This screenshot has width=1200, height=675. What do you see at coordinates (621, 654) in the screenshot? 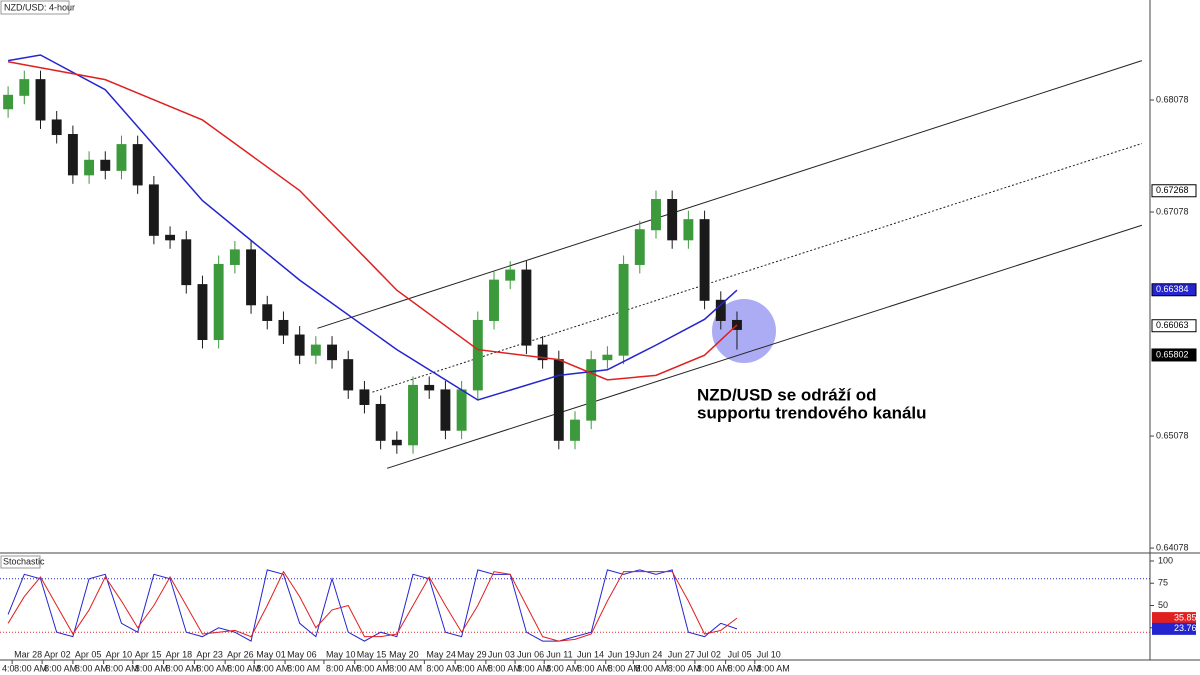
I see `x-tick-label: Jun 19` at bounding box center [621, 654].